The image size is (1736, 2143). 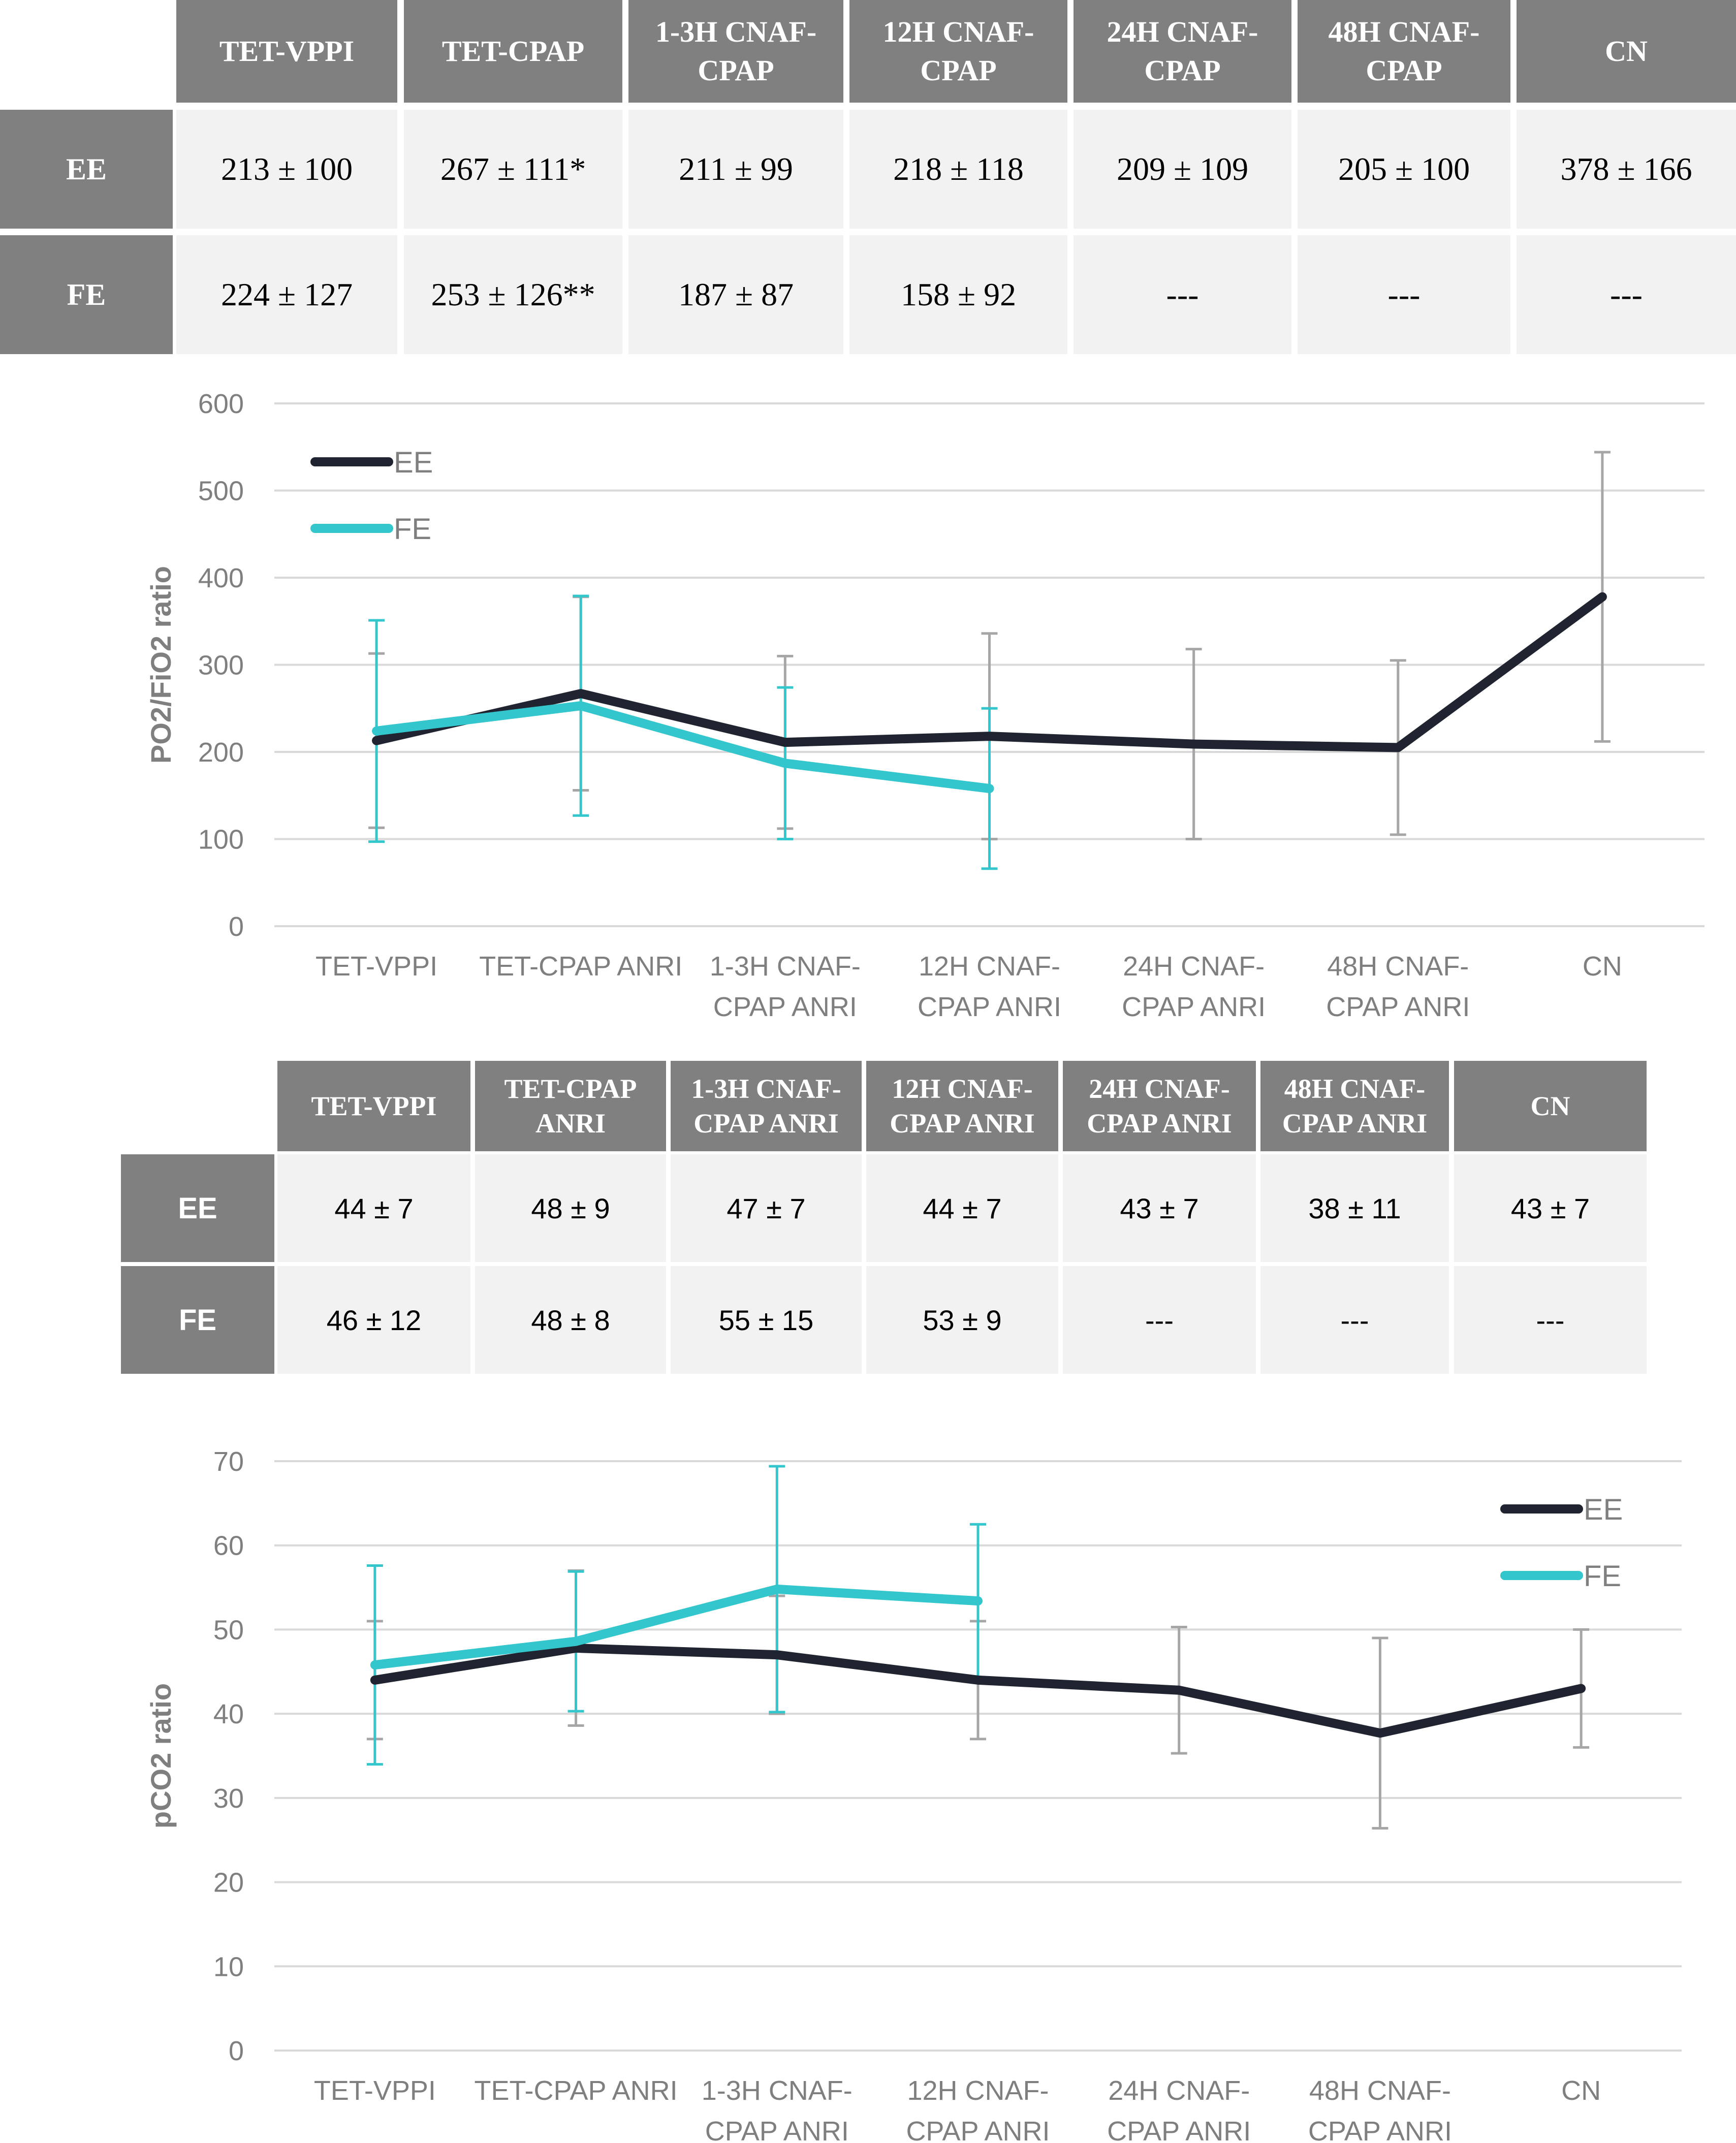 I want to click on table-header-cell: TET-CPAP ANRI, so click(x=570, y=1106).